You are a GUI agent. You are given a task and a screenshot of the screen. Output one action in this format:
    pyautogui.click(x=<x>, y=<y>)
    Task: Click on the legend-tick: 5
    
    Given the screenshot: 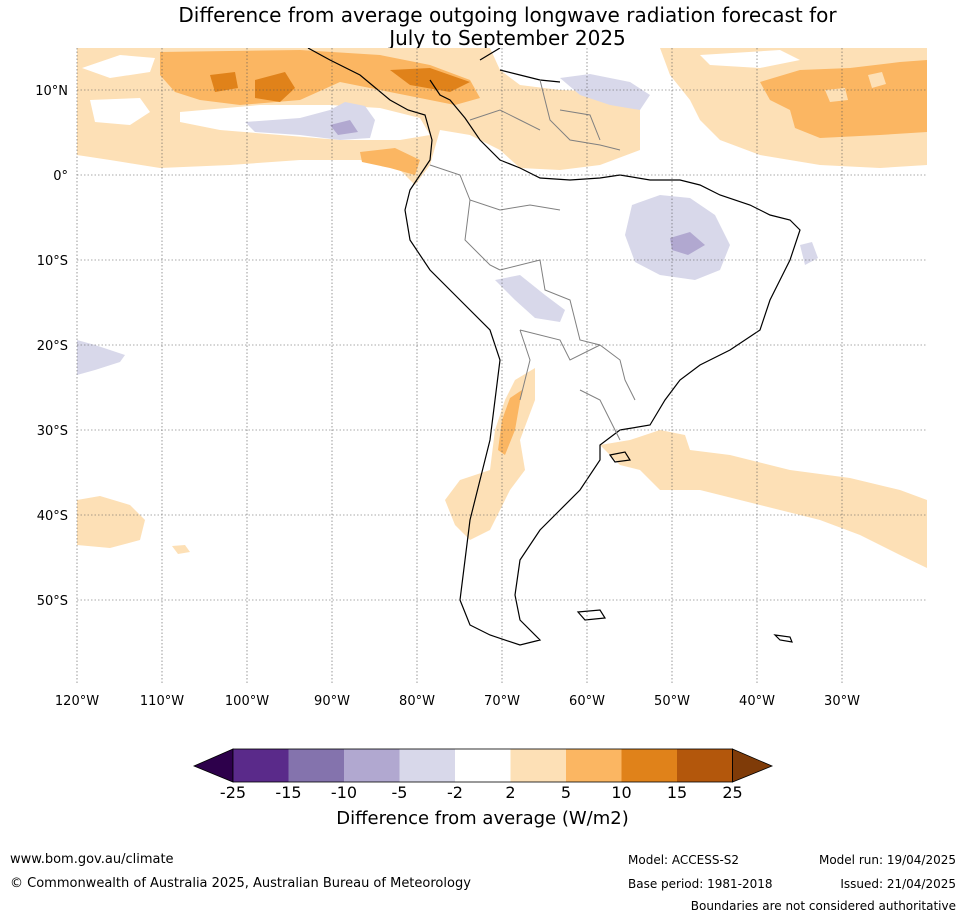 What is the action you would take?
    pyautogui.click(x=566, y=792)
    